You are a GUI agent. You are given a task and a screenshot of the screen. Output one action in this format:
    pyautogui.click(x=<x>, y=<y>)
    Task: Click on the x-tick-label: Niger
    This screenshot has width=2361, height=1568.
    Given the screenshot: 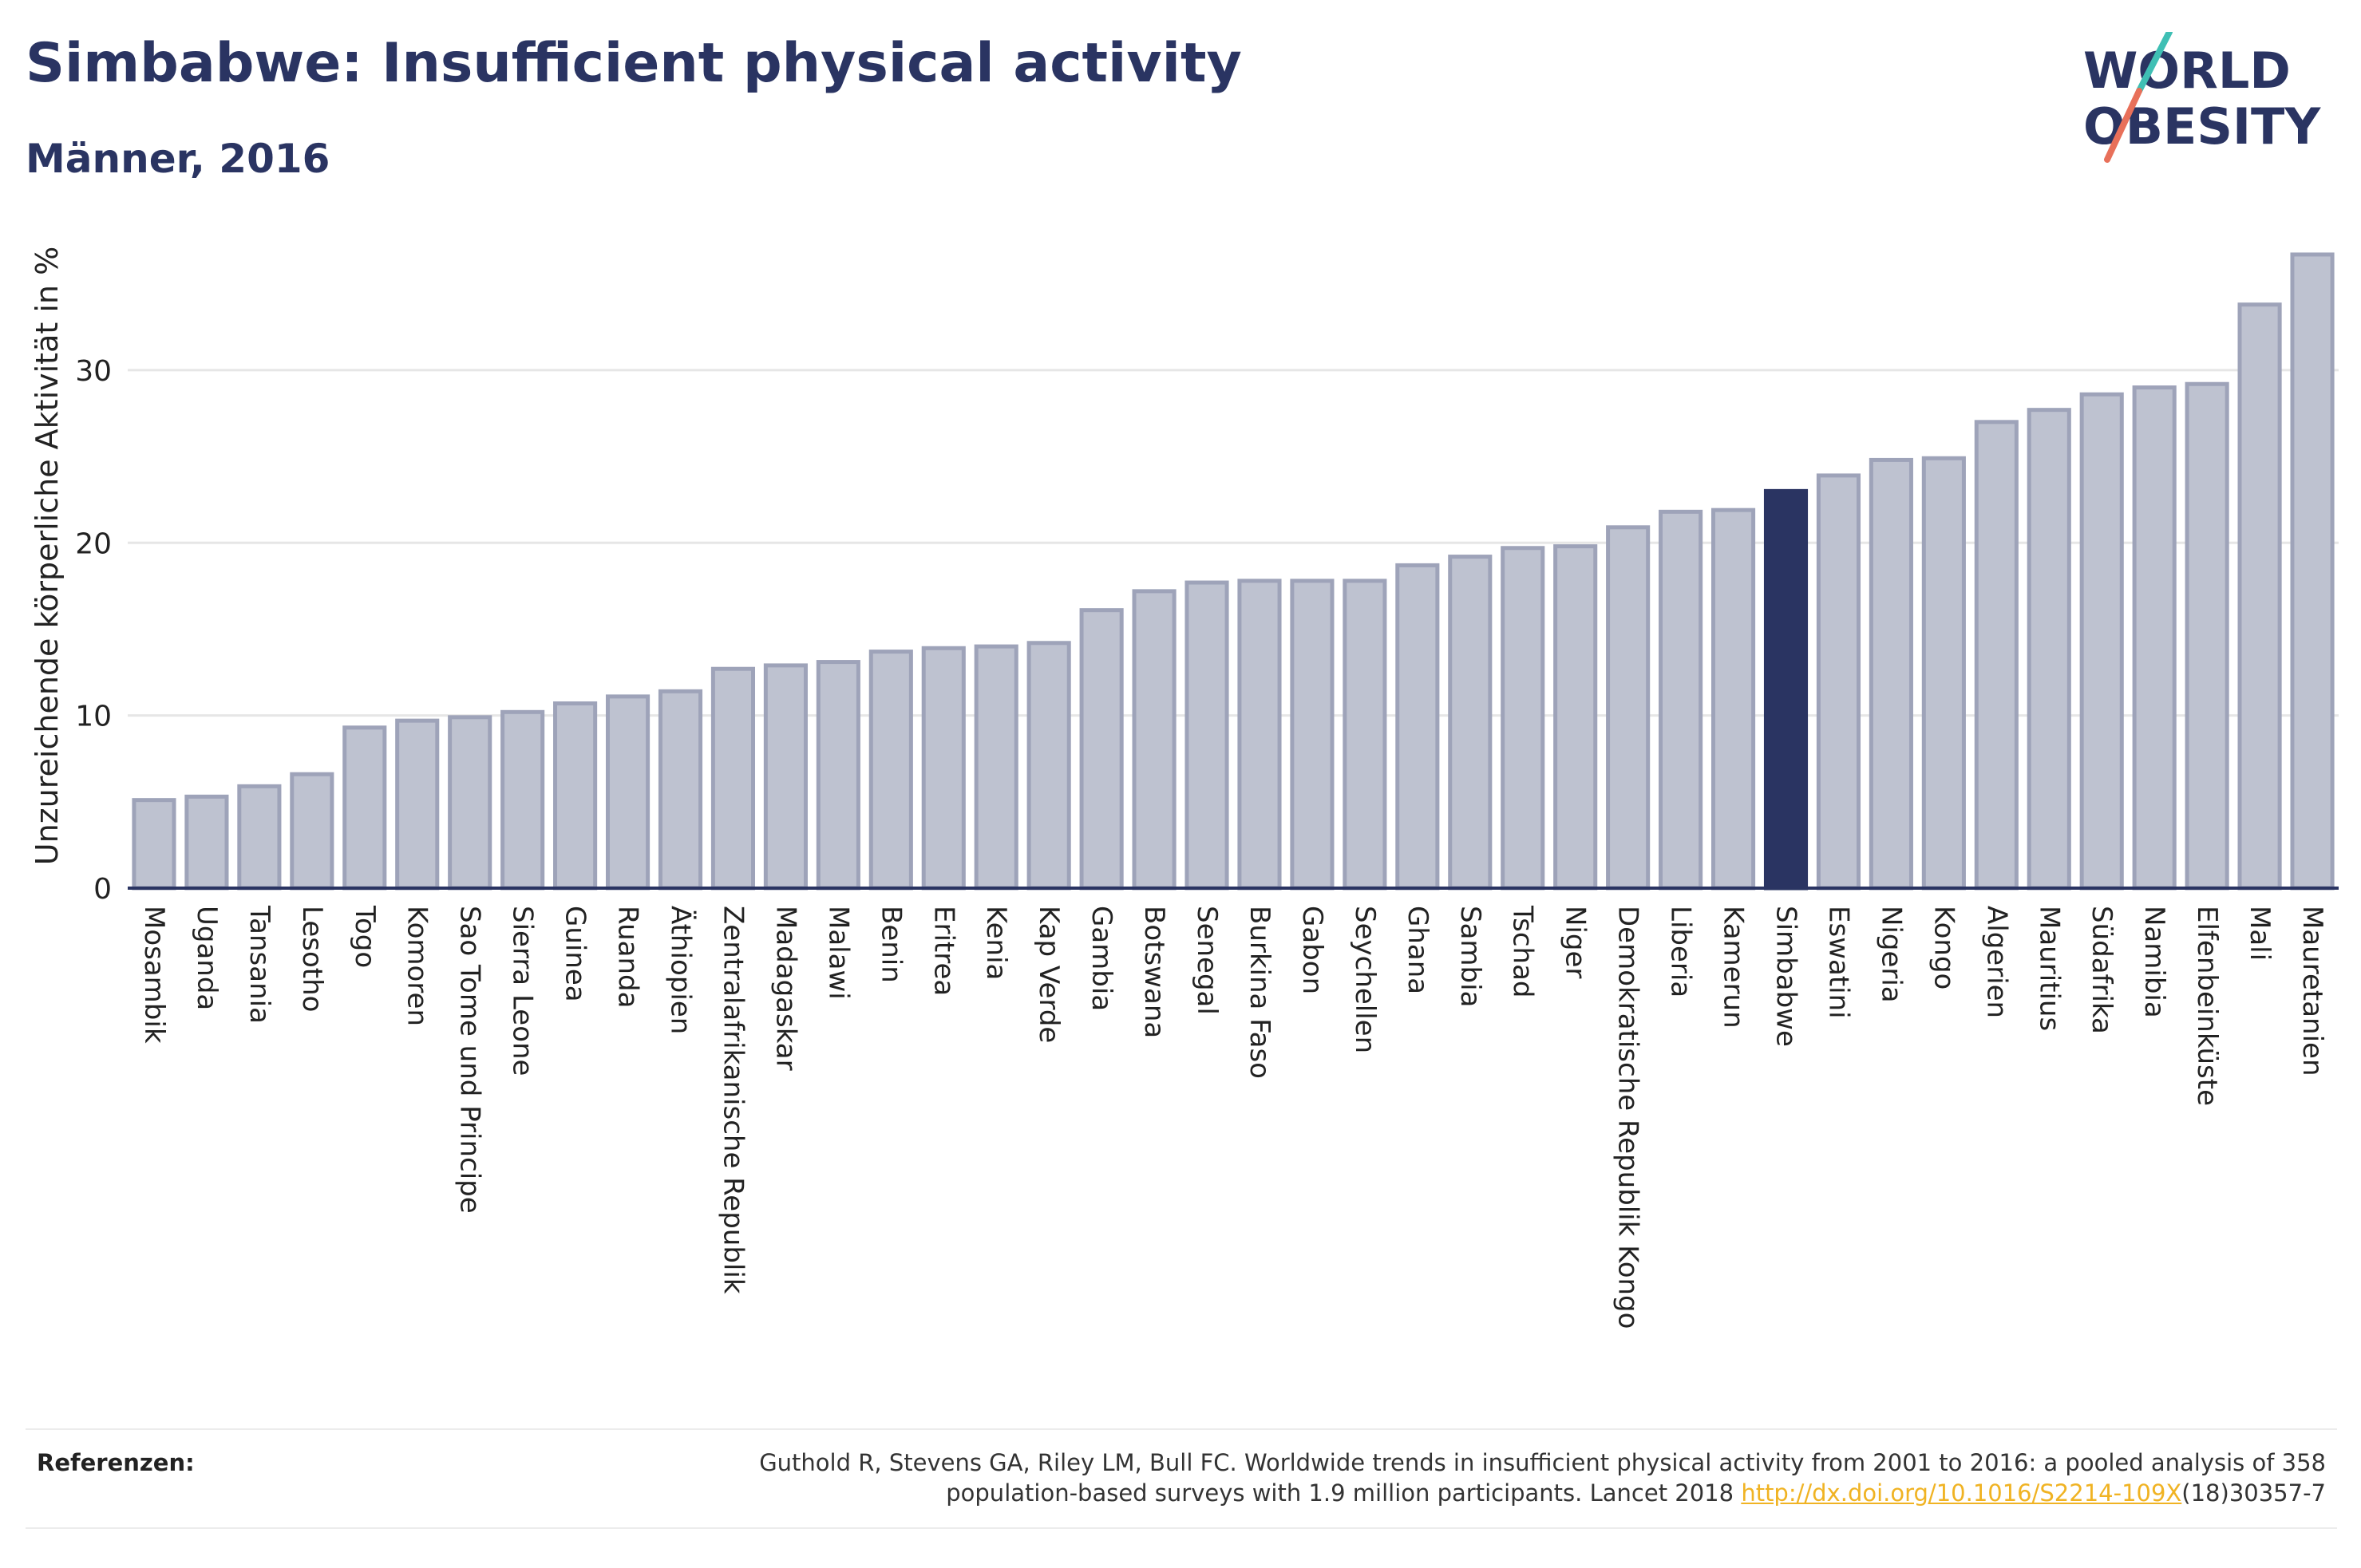 What is the action you would take?
    pyautogui.click(x=1576, y=942)
    